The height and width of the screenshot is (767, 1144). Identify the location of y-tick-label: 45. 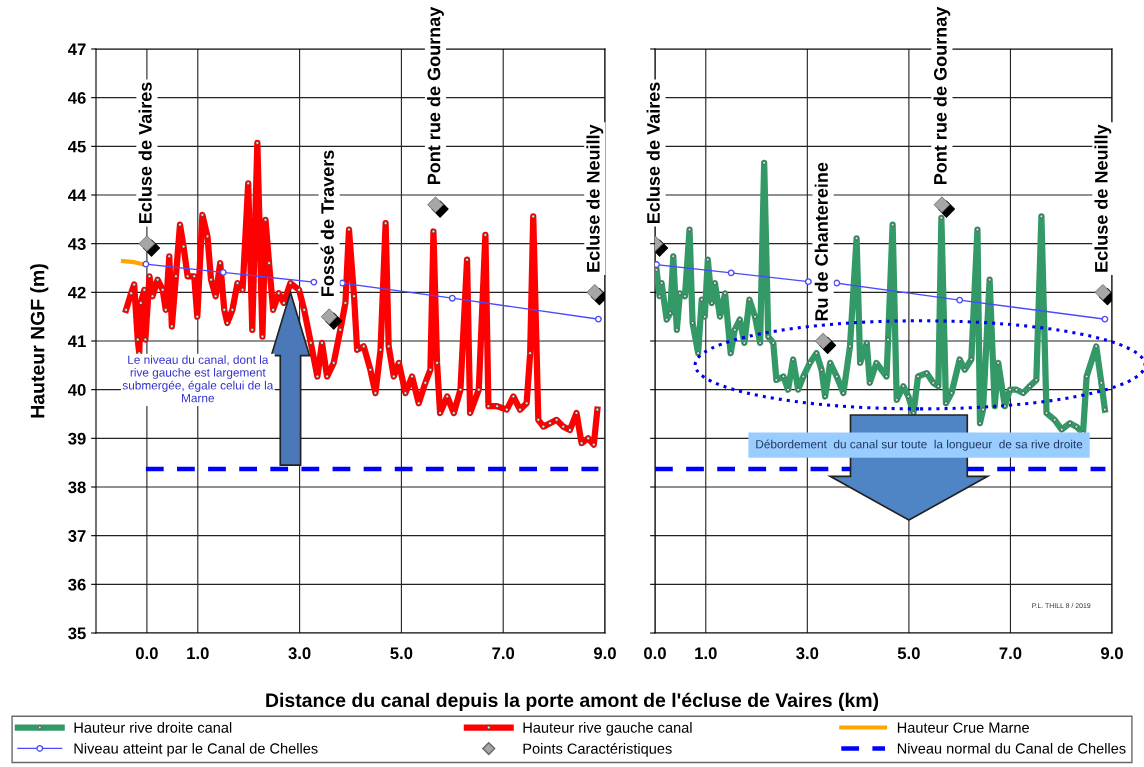
(76, 146).